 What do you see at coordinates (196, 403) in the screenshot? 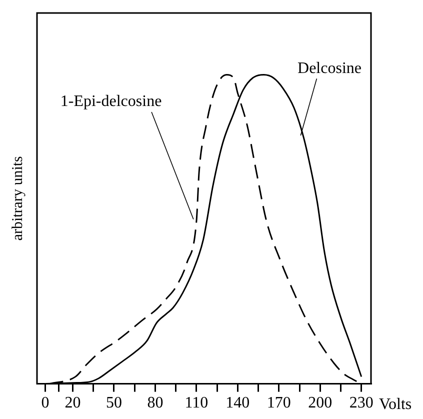
I see `x-tick-label: 110` at bounding box center [196, 403].